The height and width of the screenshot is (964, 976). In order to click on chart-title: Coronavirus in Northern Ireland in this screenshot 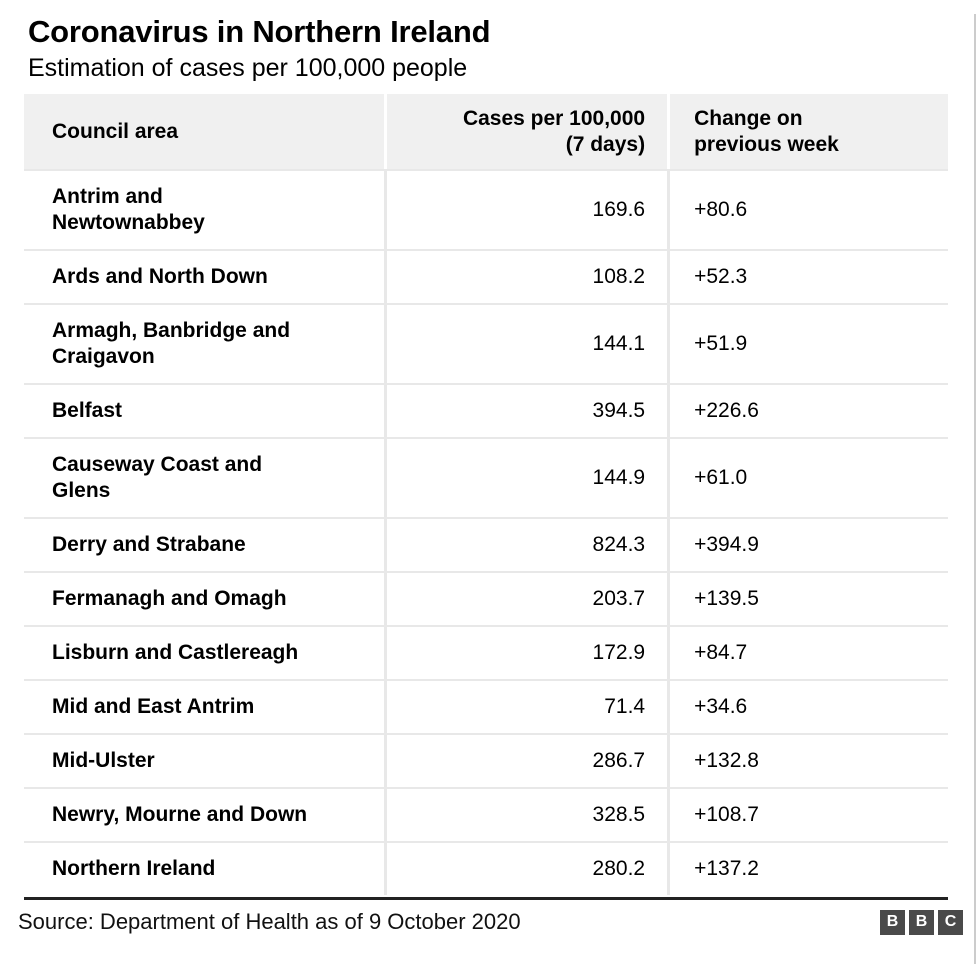, I will do `click(259, 31)`.